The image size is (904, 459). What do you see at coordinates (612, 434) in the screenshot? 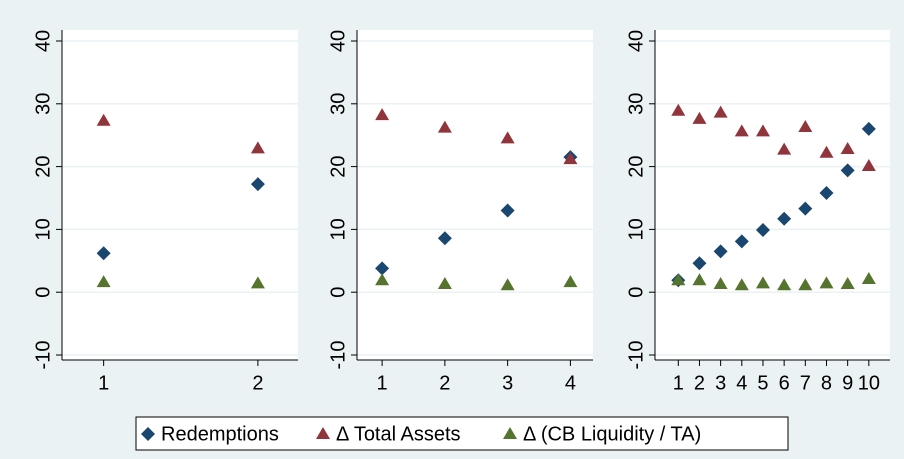
I see `legend-label: Δ (CB Liquidity / TA)` at bounding box center [612, 434].